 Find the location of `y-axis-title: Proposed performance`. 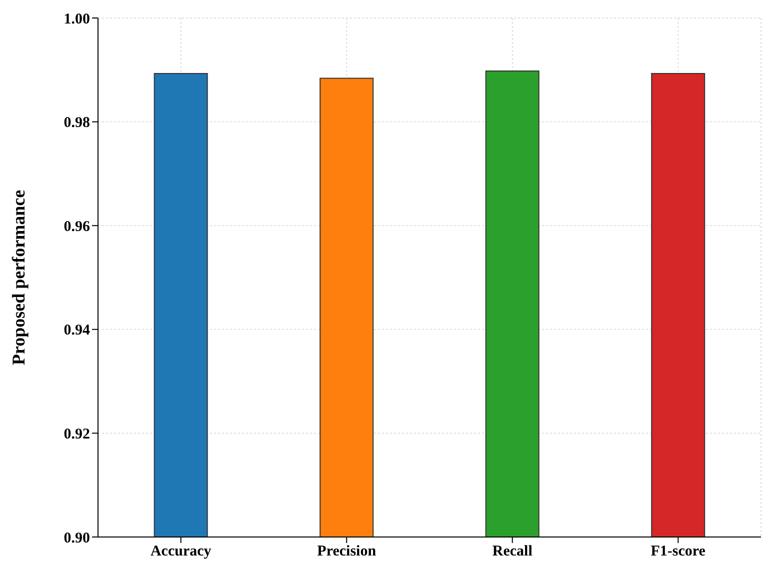

y-axis-title: Proposed performance is located at coordinates (18, 278).